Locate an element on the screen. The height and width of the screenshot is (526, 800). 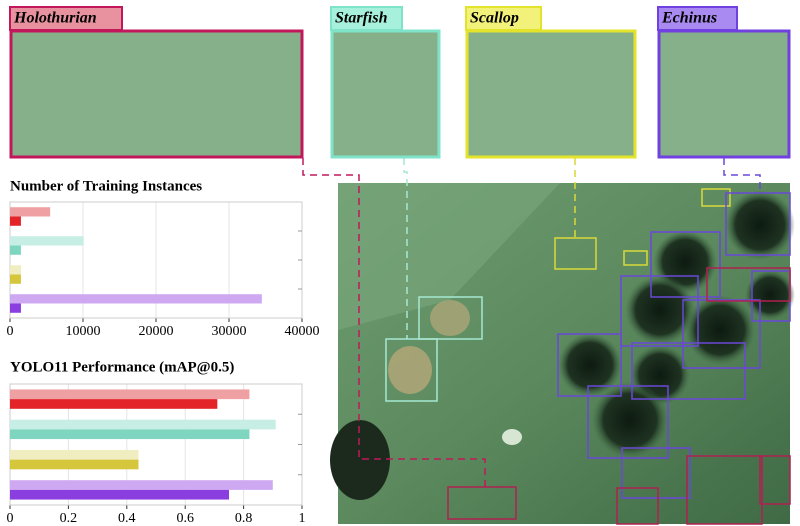
crop-label: Scallop is located at coordinates (494, 18).